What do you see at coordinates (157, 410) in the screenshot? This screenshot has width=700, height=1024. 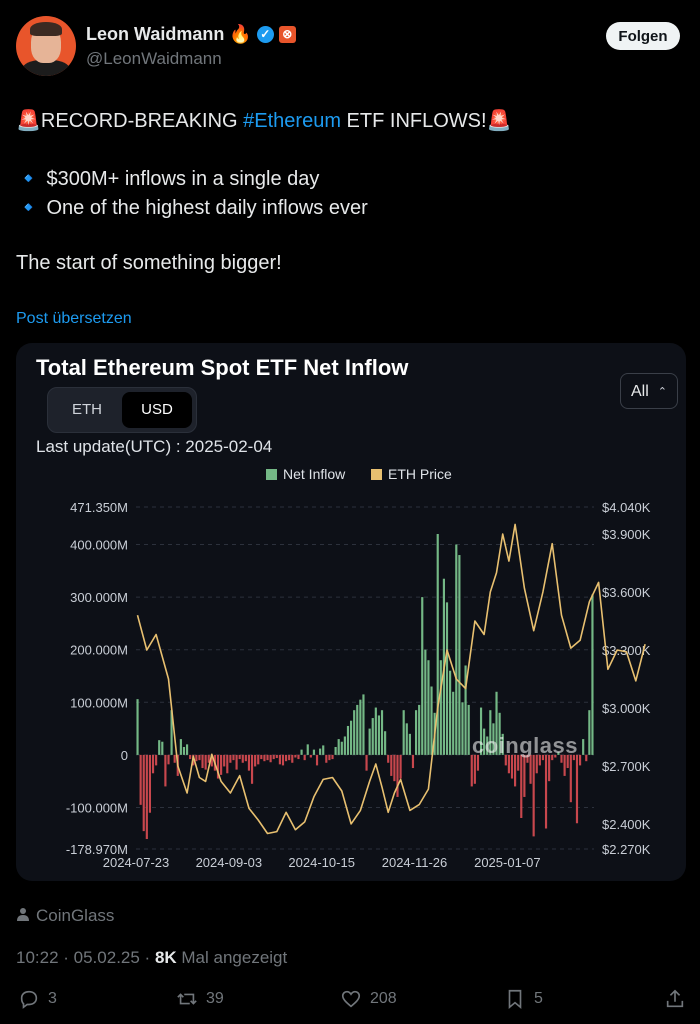 I see `toggle-usd: USD` at bounding box center [157, 410].